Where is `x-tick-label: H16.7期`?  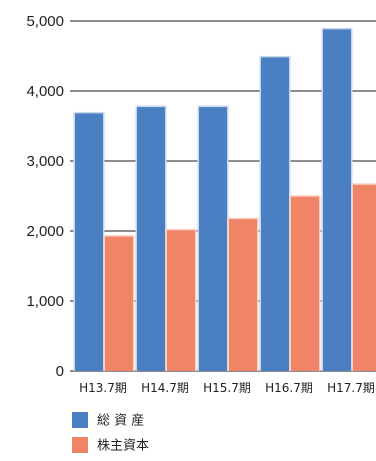
x-tick-label: H16.7期 is located at coordinates (289, 388).